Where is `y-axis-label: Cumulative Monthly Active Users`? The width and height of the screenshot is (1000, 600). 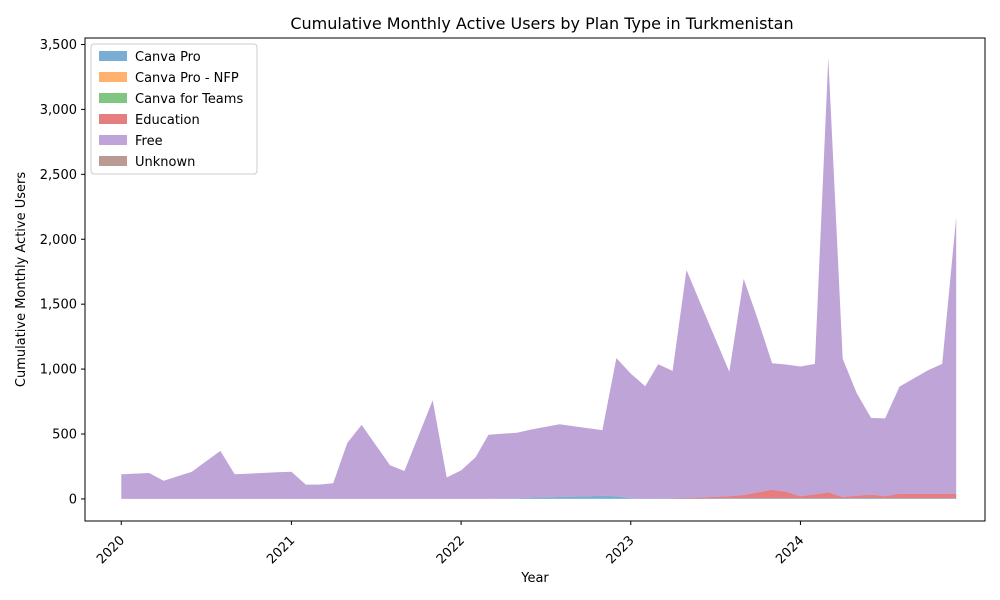
y-axis-label: Cumulative Monthly Active Users is located at coordinates (21, 279).